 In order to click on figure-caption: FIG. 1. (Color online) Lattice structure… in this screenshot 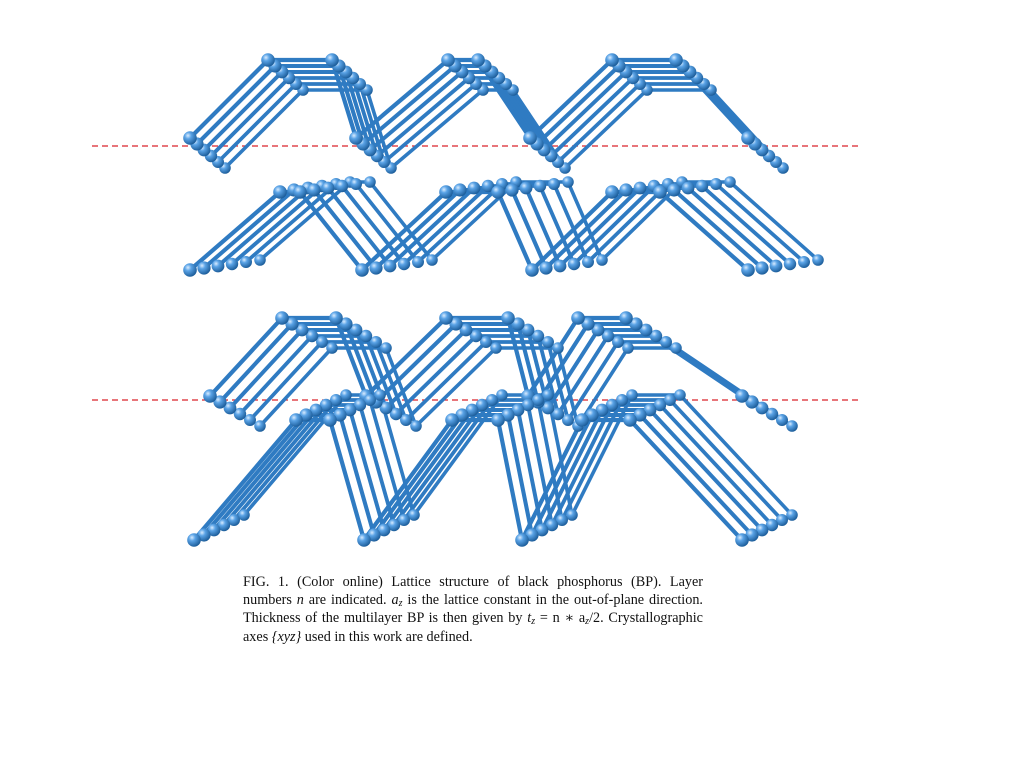, I will do `click(473, 609)`.